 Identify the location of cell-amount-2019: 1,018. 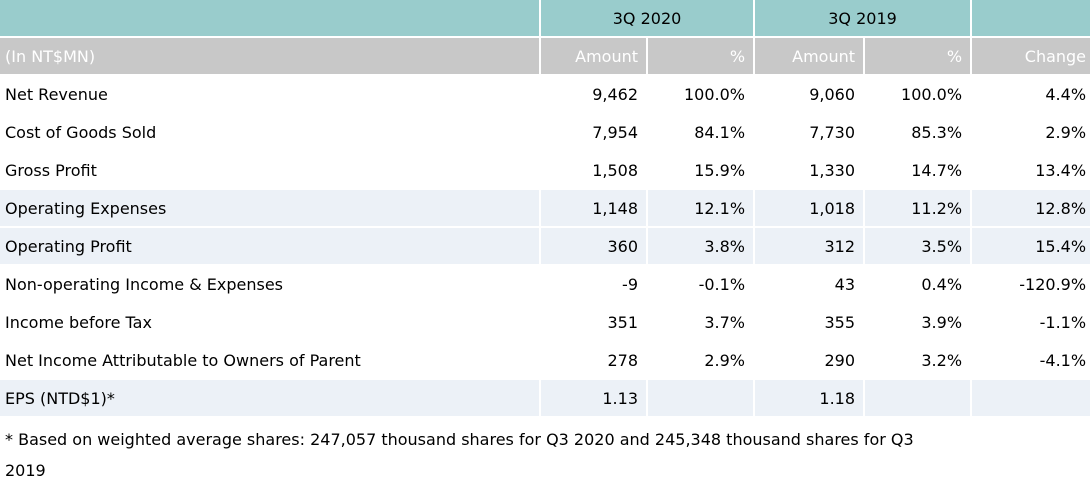
(810, 209).